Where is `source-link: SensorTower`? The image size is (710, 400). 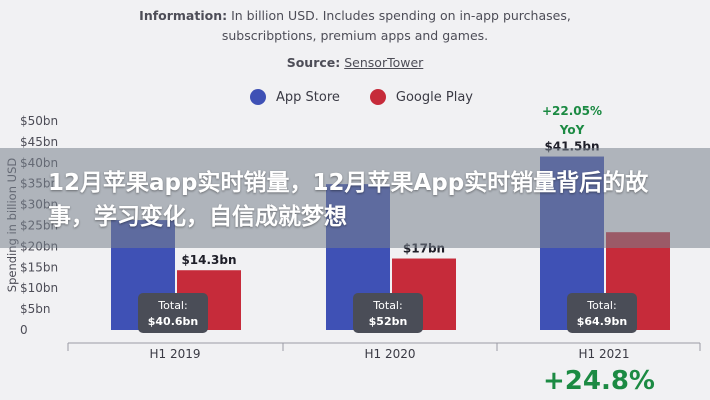 source-link: SensorTower is located at coordinates (384, 62).